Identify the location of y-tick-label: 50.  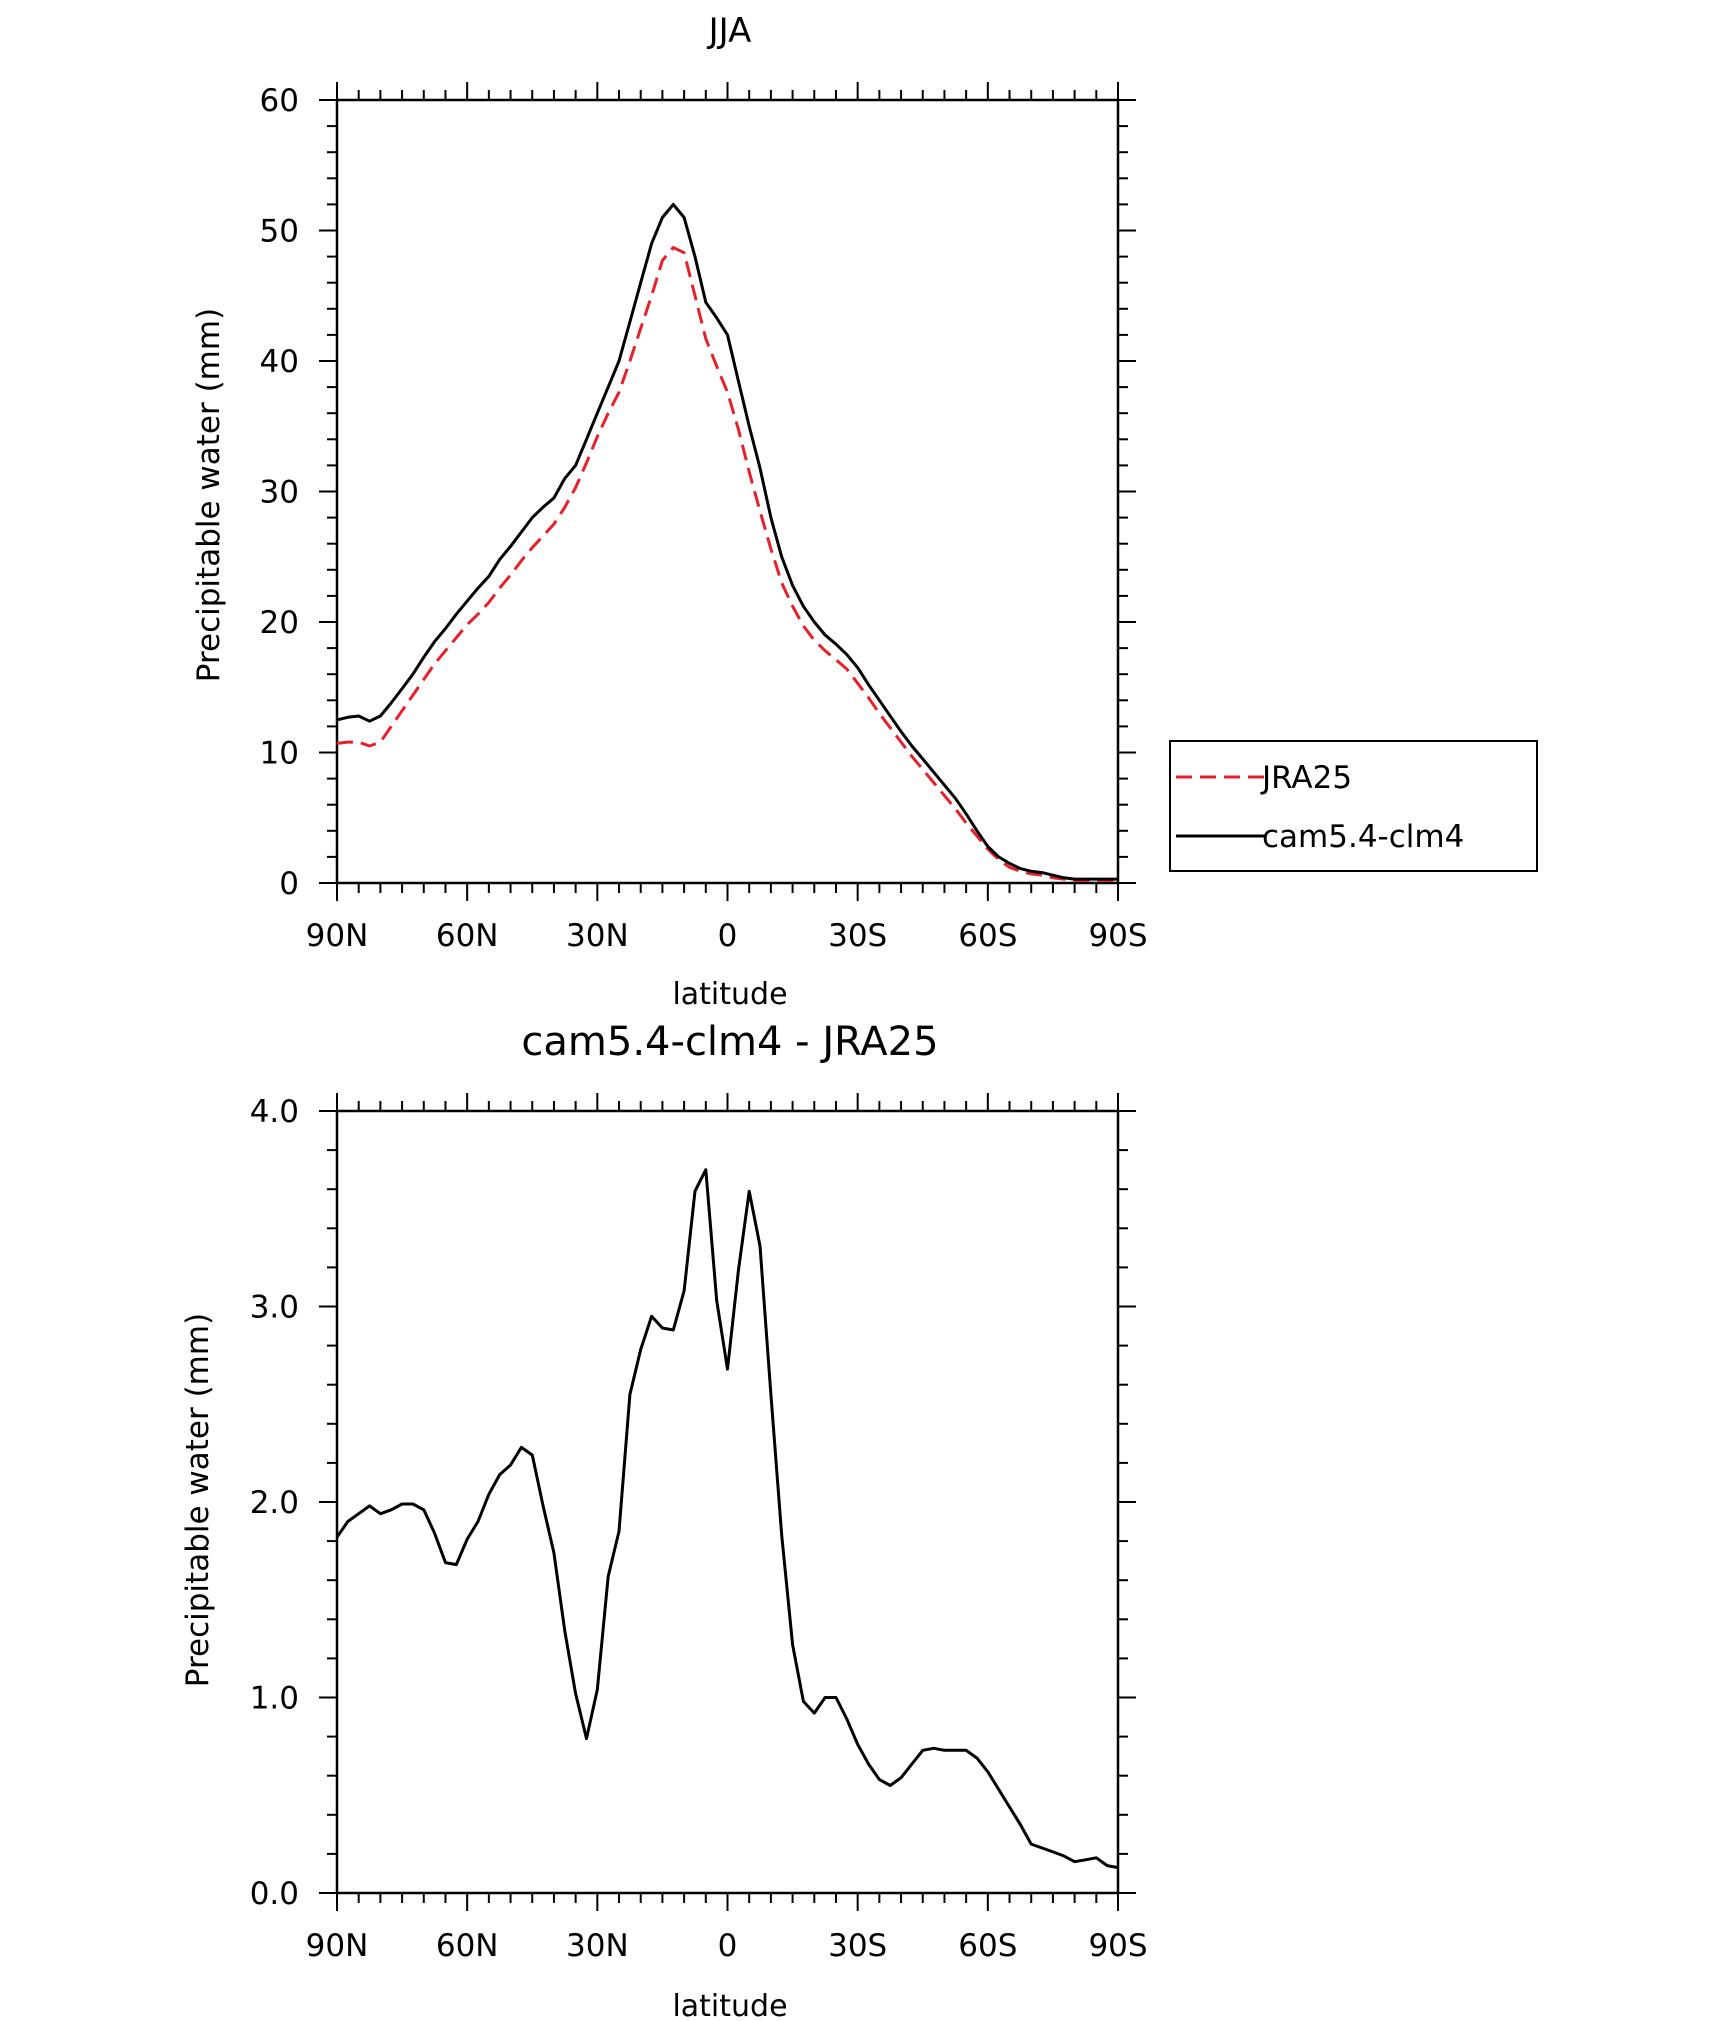
(279, 232).